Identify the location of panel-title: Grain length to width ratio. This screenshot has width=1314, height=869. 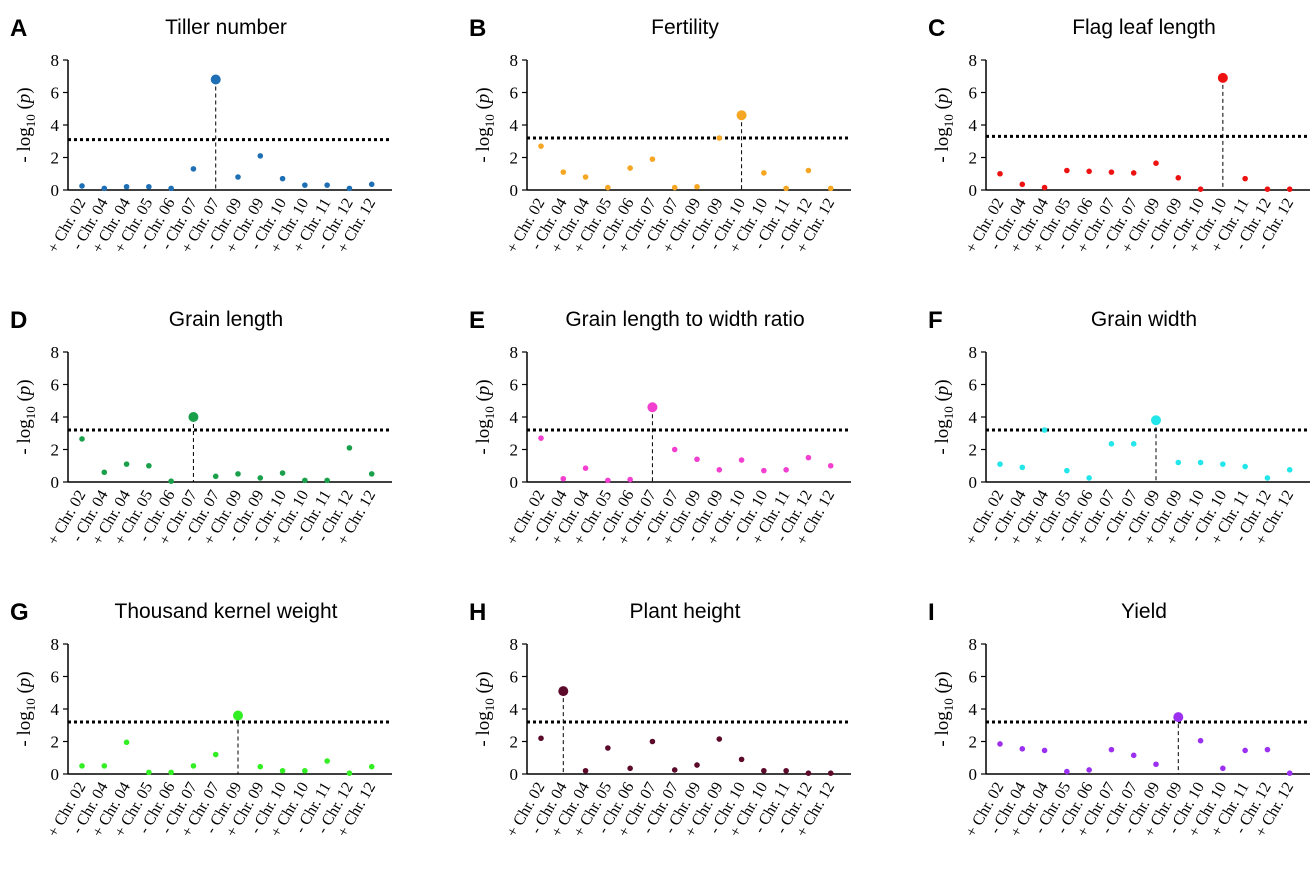
(684, 319).